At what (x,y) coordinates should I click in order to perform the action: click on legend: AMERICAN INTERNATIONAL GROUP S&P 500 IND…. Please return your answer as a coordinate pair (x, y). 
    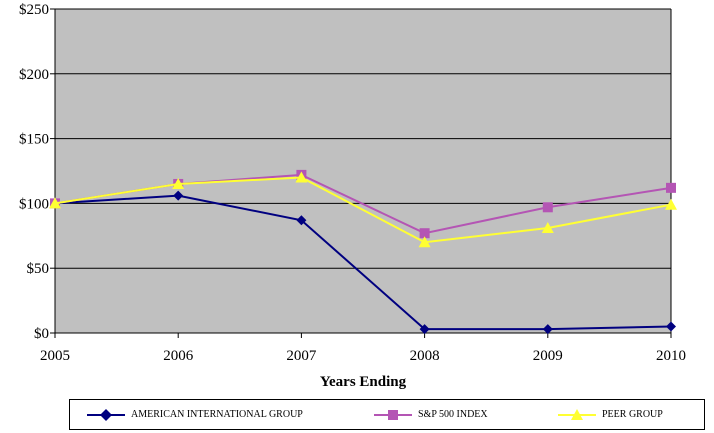
    Looking at the image, I should click on (387, 414).